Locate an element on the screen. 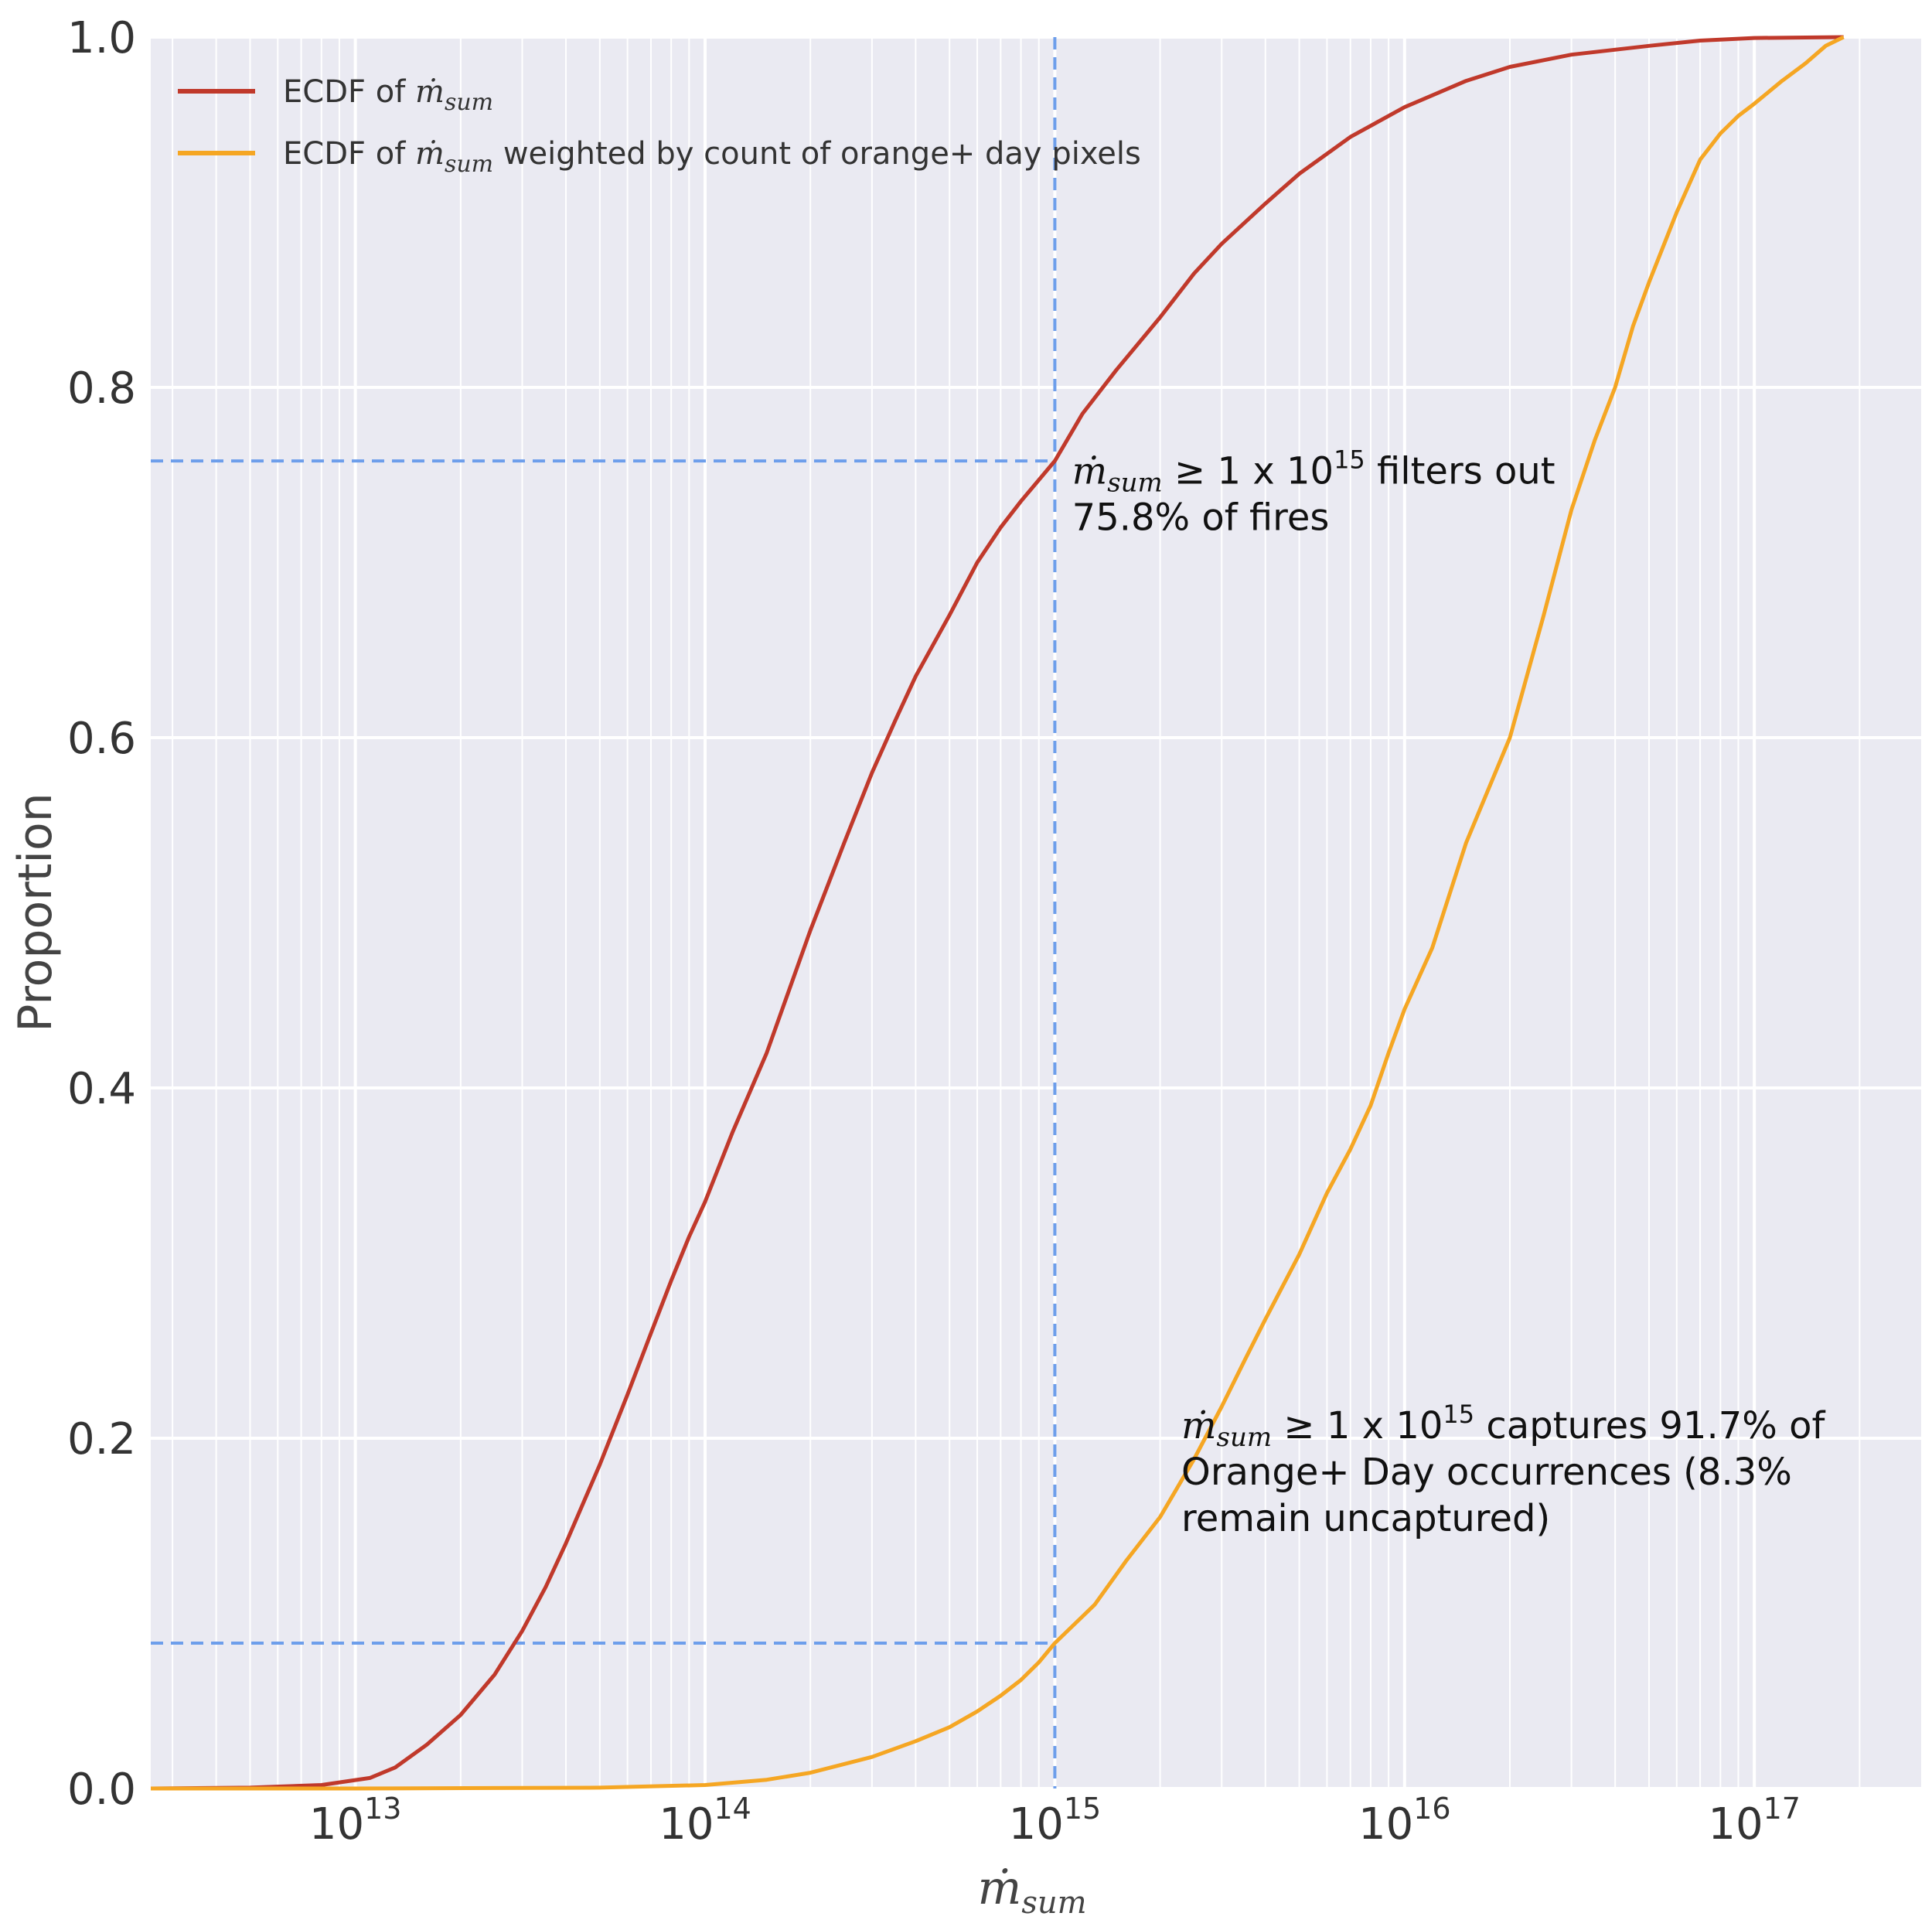 This screenshot has height=1930, width=1932. x-axis-label: ṁsum is located at coordinates (1031, 1891).